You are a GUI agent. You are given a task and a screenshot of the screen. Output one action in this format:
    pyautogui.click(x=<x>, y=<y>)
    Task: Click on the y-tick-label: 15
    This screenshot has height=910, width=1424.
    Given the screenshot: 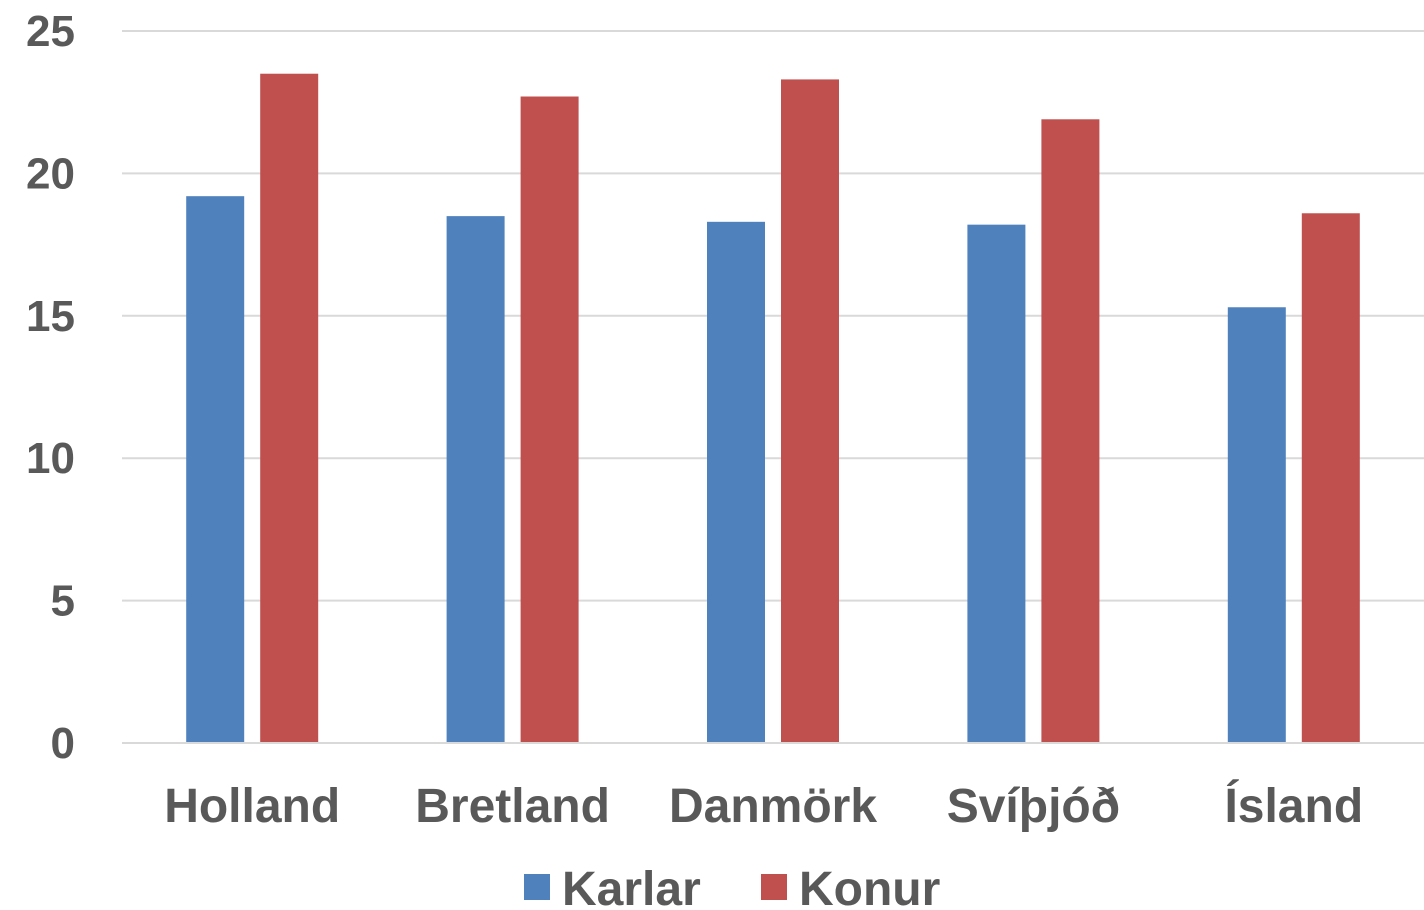 What is the action you would take?
    pyautogui.click(x=50, y=316)
    